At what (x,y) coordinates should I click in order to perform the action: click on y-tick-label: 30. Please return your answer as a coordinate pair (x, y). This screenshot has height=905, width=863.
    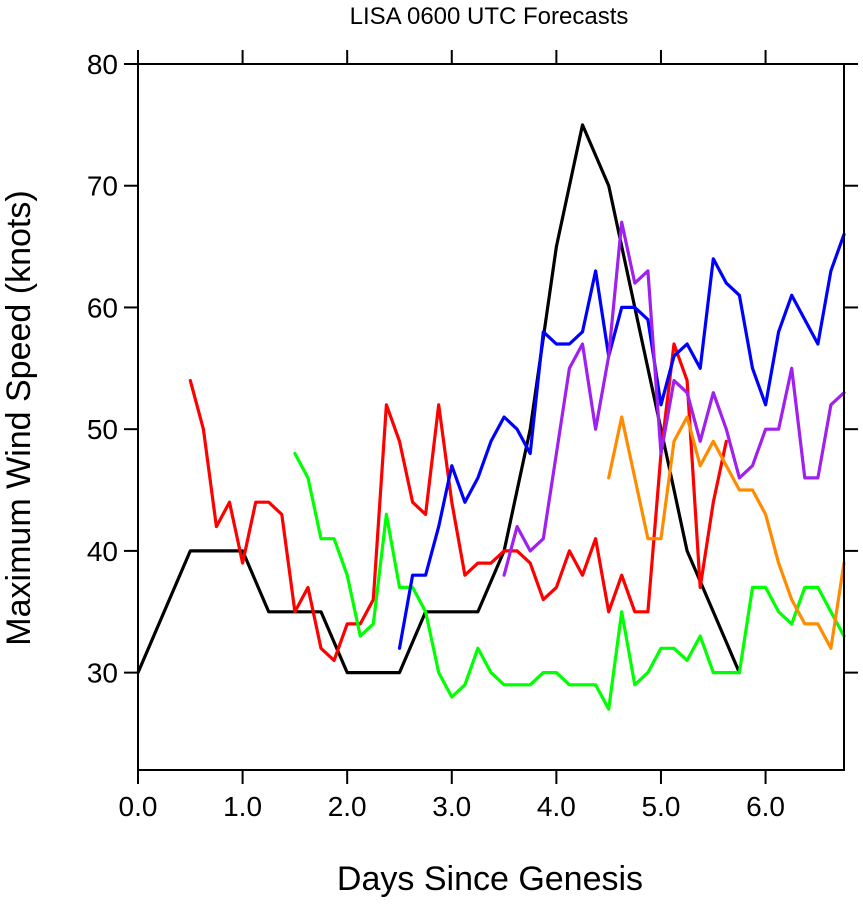
    Looking at the image, I should click on (102, 673).